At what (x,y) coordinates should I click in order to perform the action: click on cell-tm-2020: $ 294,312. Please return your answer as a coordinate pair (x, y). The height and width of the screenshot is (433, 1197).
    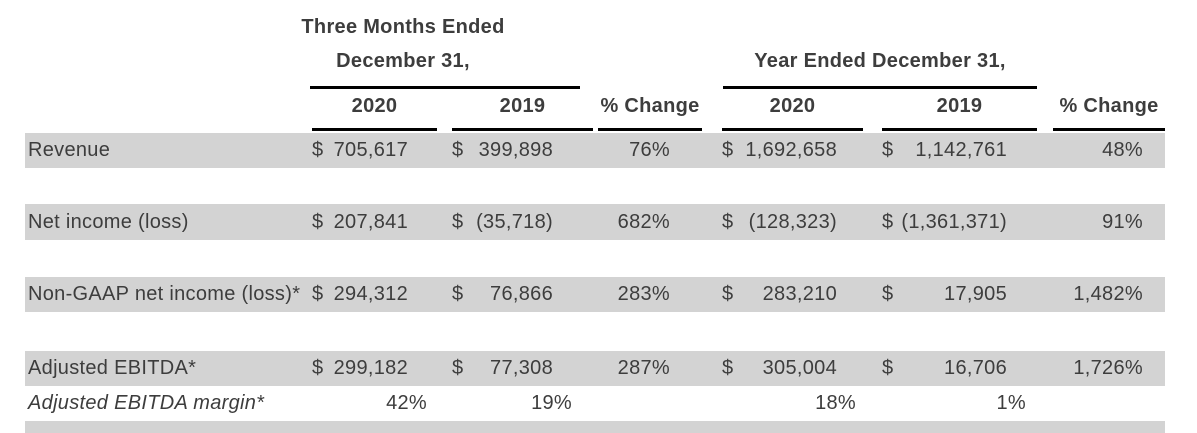
    Looking at the image, I should click on (374, 294).